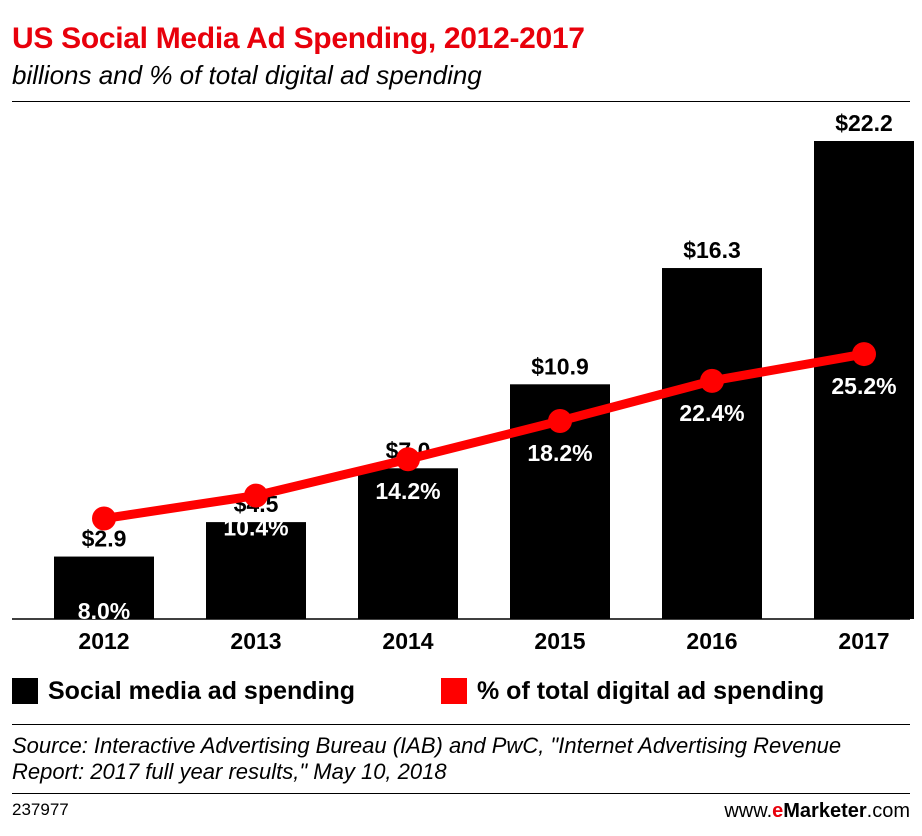  I want to click on x-tick-label: 2012, so click(103, 641).